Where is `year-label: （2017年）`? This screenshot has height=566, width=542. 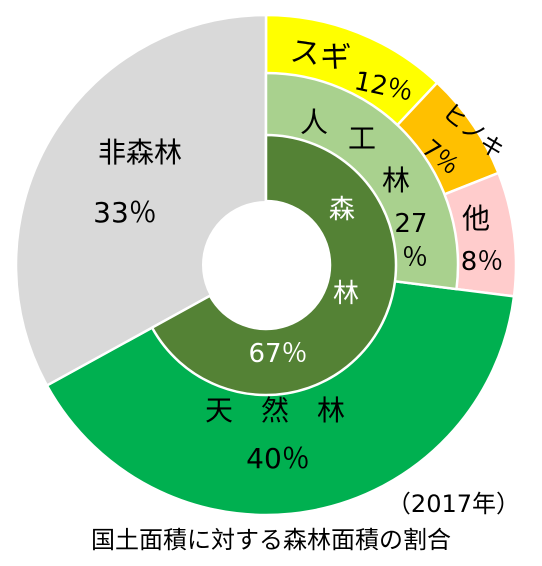
year-label: （2017年） is located at coordinates (453, 504).